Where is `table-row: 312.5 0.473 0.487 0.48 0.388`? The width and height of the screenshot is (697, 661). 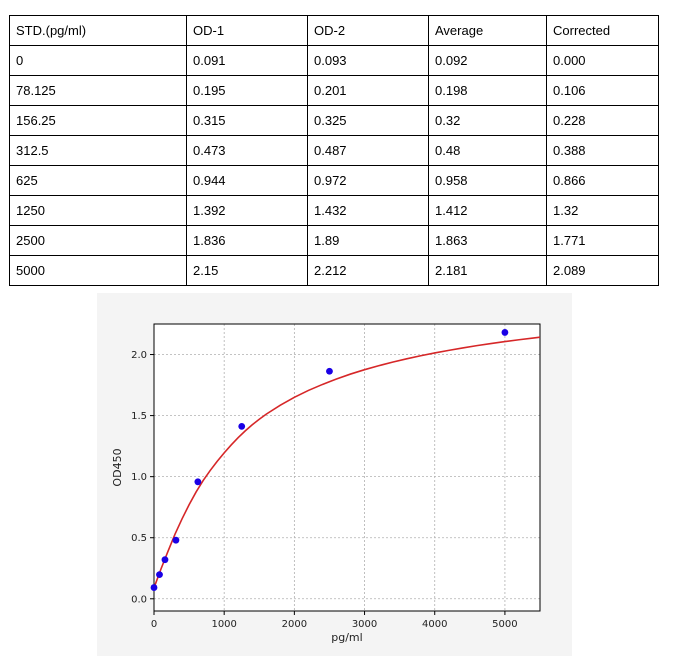
table-row: 312.5 0.473 0.487 0.48 0.388 is located at coordinates (334, 150).